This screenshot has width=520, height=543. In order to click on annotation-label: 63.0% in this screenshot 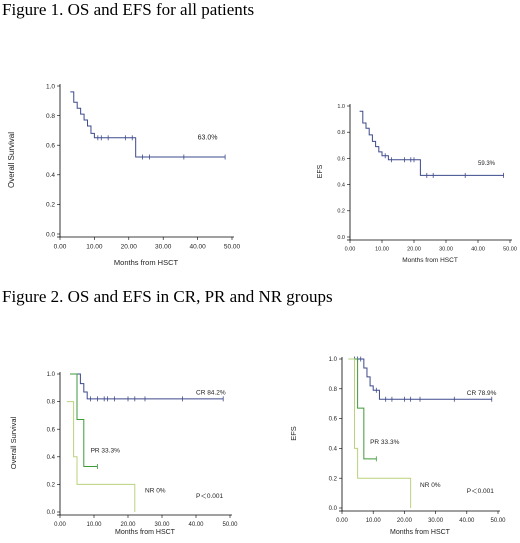, I will do `click(208, 137)`.